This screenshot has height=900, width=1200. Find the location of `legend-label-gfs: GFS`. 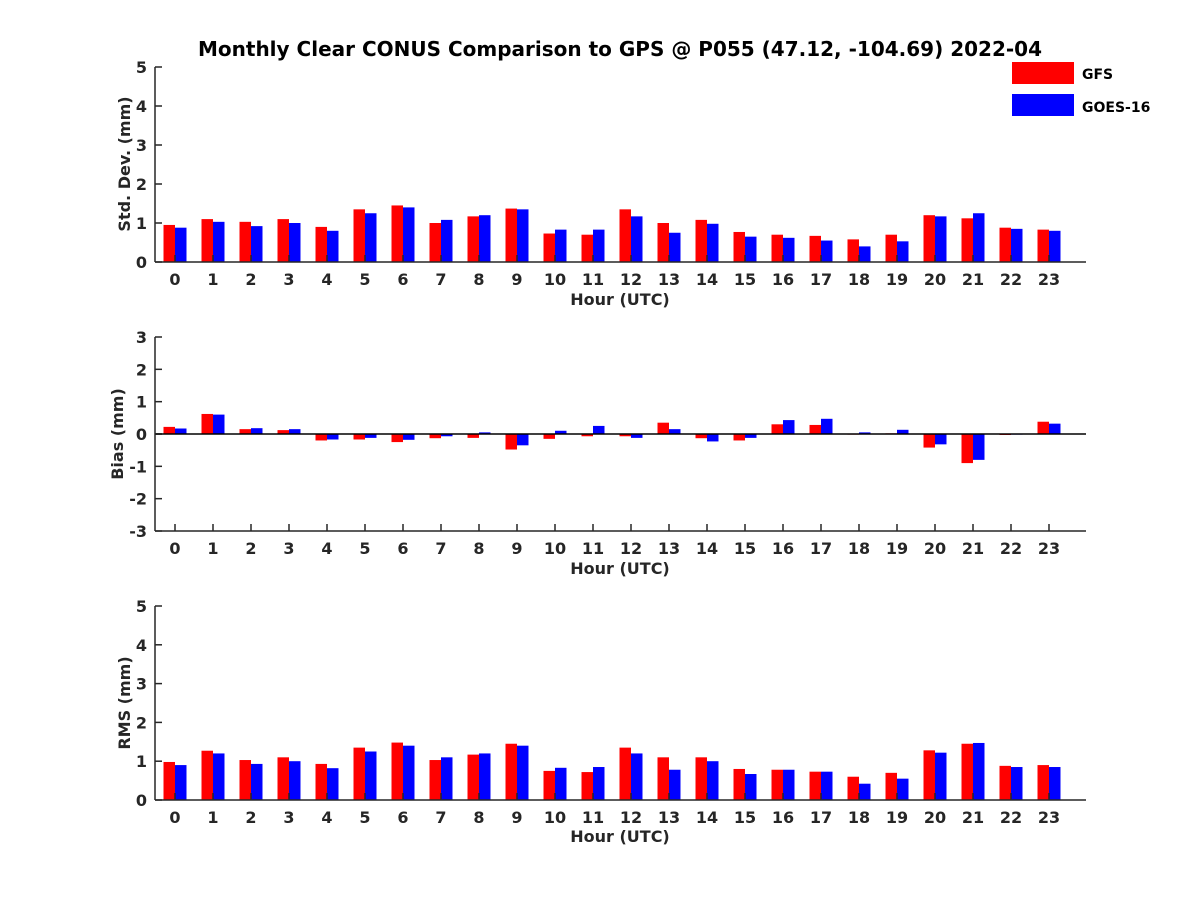

legend-label-gfs: GFS is located at coordinates (1097, 75).